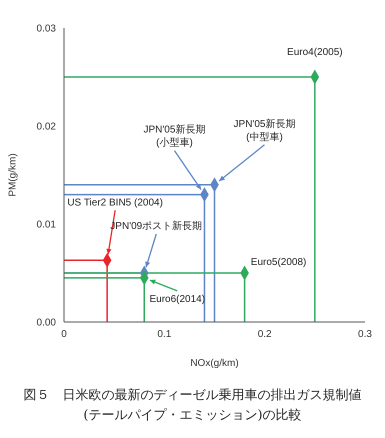  Describe the element at coordinates (64, 334) in the screenshot. I see `x-tick-label: 0` at that location.